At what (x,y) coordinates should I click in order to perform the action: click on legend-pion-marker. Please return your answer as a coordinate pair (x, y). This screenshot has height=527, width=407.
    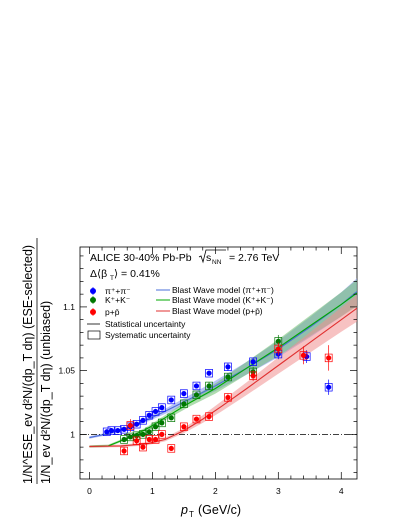
    Looking at the image, I should click on (93, 291).